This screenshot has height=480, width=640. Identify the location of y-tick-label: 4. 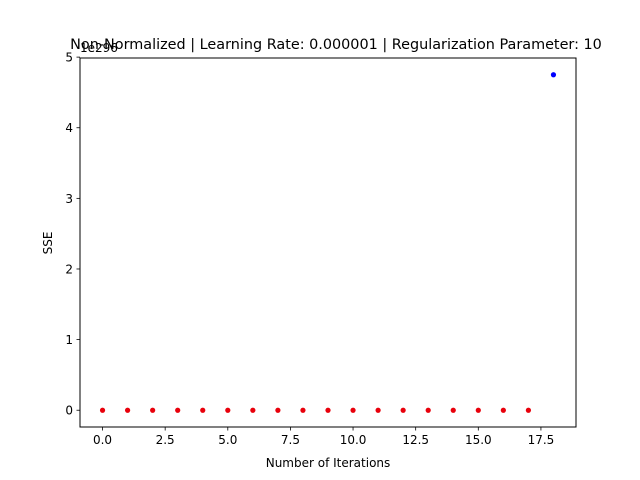
(69, 128).